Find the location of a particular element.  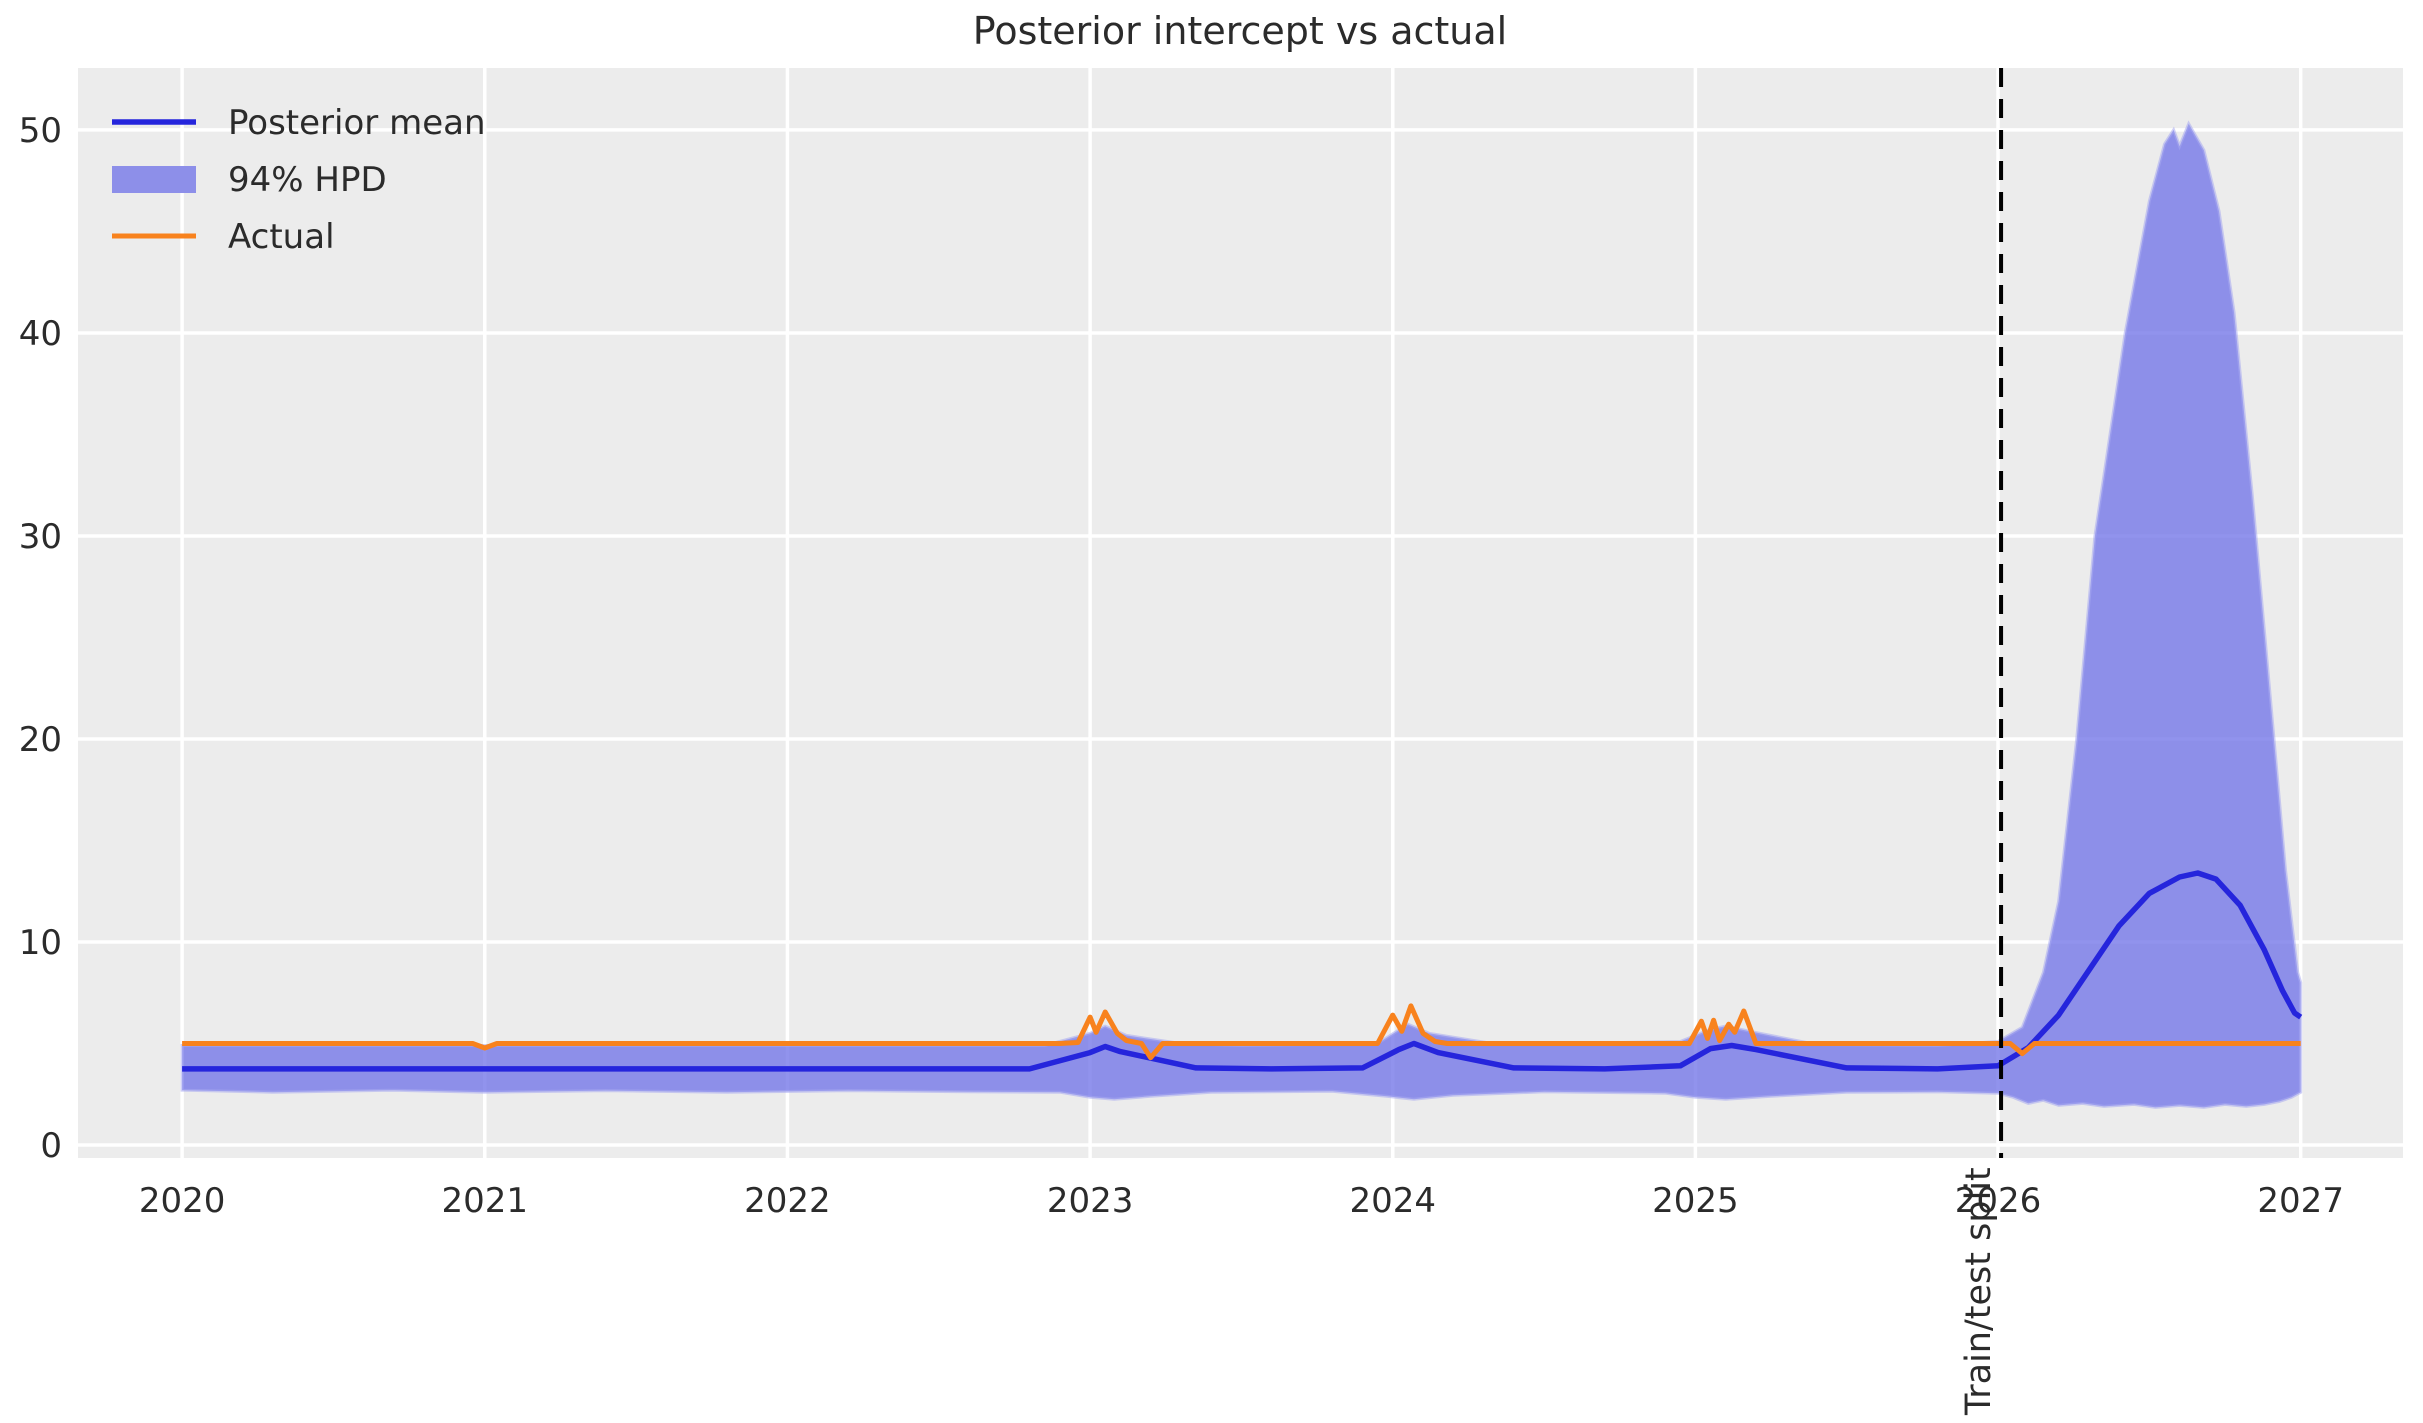

x-tick-label: 2027 is located at coordinates (2300, 1201).